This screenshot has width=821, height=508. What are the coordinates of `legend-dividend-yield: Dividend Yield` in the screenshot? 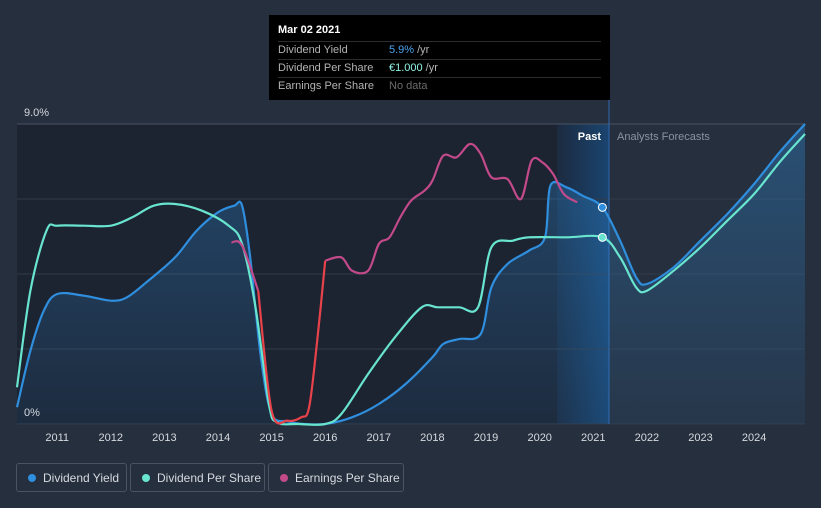 It's located at (71, 477).